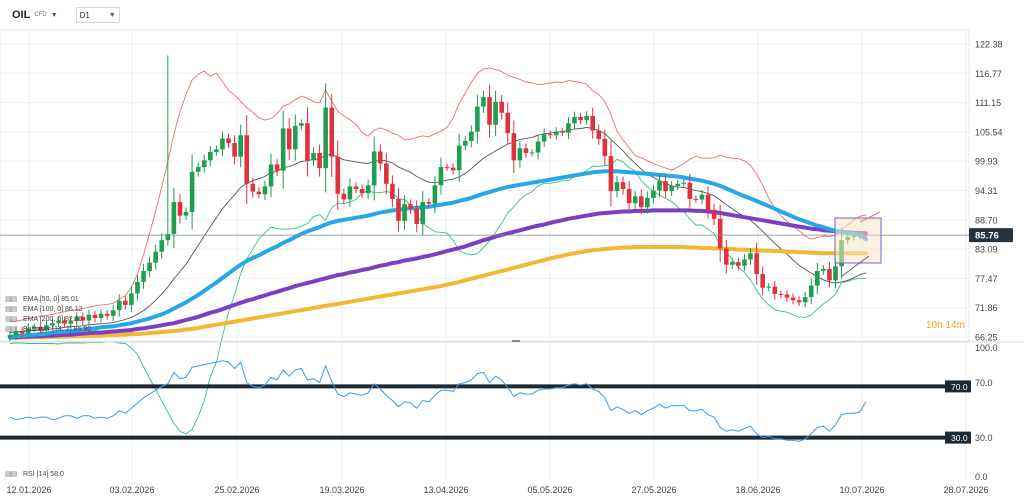 Image resolution: width=1024 pixels, height=502 pixels. Describe the element at coordinates (989, 45) in the screenshot. I see `price-tick-label: 122.38` at that location.